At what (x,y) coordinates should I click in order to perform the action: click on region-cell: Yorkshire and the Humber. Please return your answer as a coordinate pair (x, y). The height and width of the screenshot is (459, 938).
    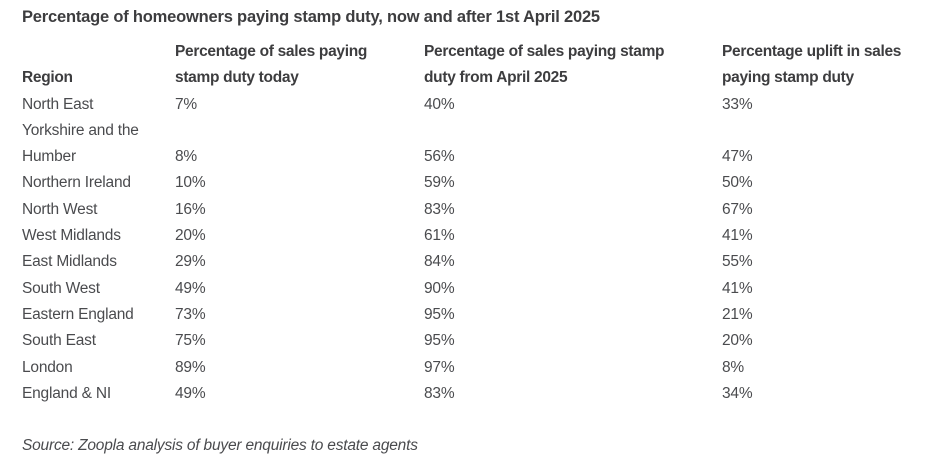
    Looking at the image, I should click on (80, 143).